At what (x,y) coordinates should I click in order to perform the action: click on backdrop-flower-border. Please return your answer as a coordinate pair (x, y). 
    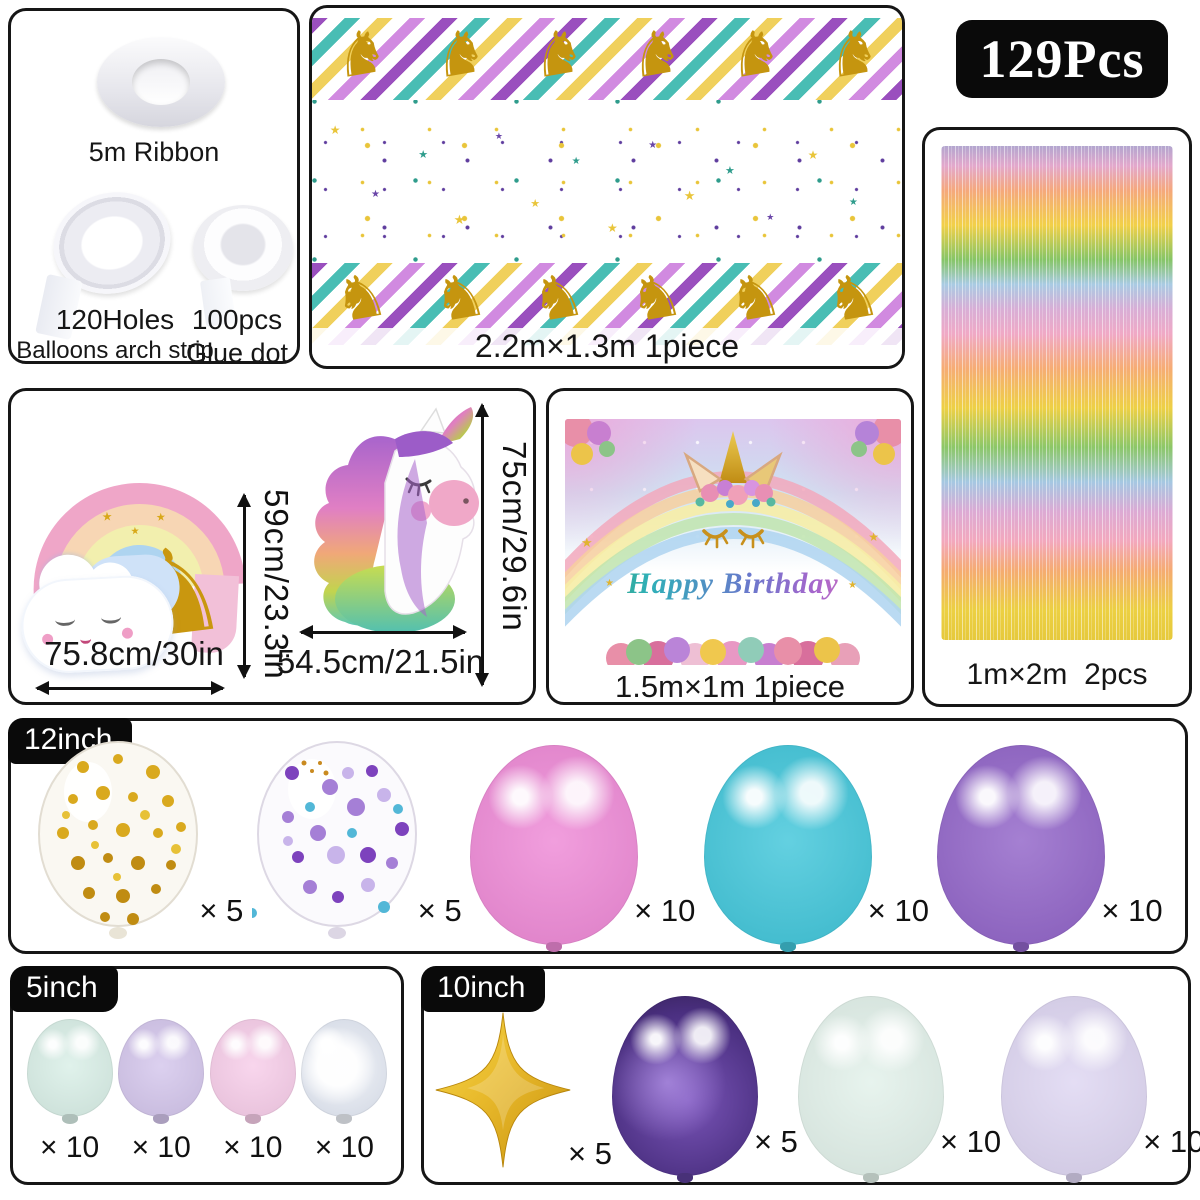
    Looking at the image, I should click on (733, 643).